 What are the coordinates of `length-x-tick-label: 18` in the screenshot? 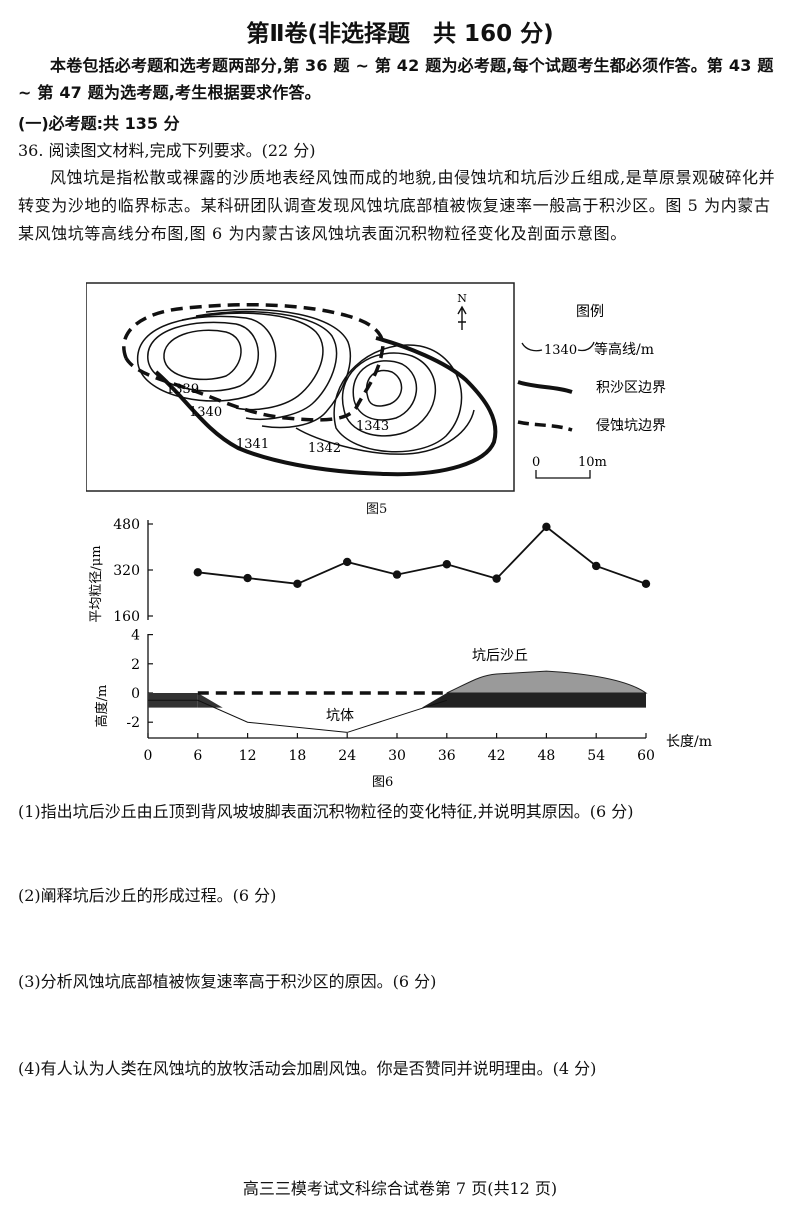 It's located at (297, 756).